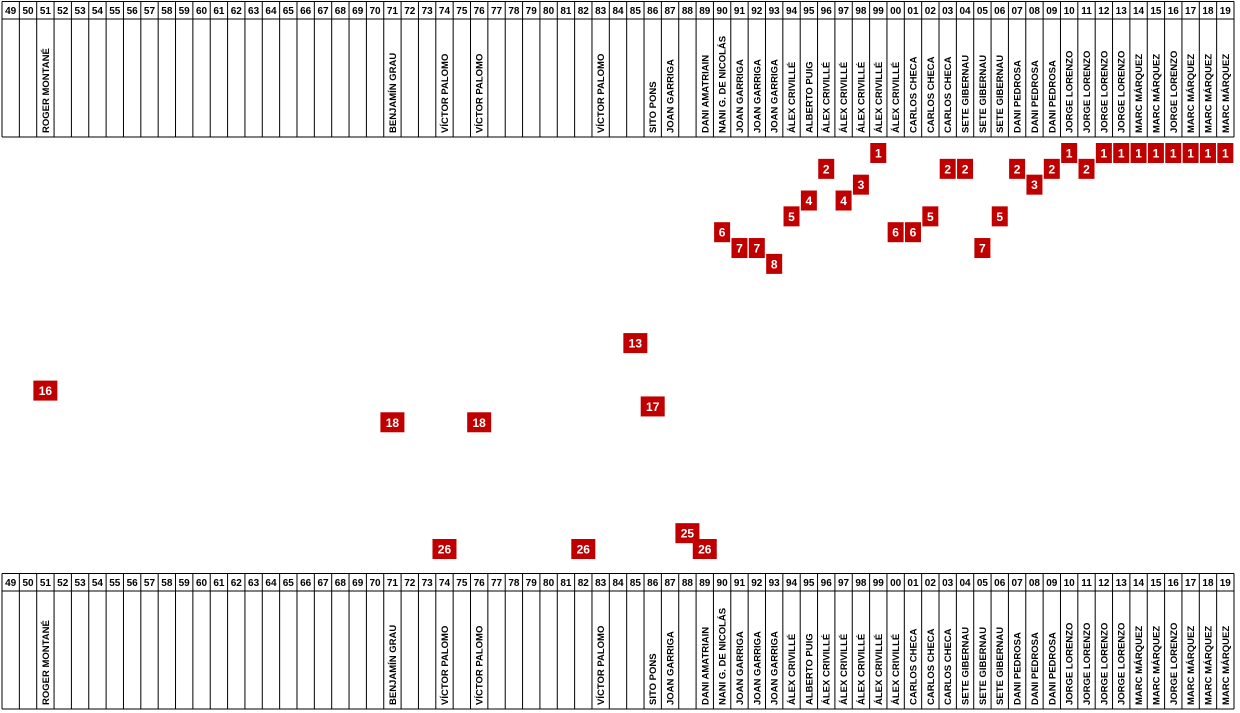 This screenshot has height=713, width=1240. I want to click on top-year-label: 93, so click(775, 11).